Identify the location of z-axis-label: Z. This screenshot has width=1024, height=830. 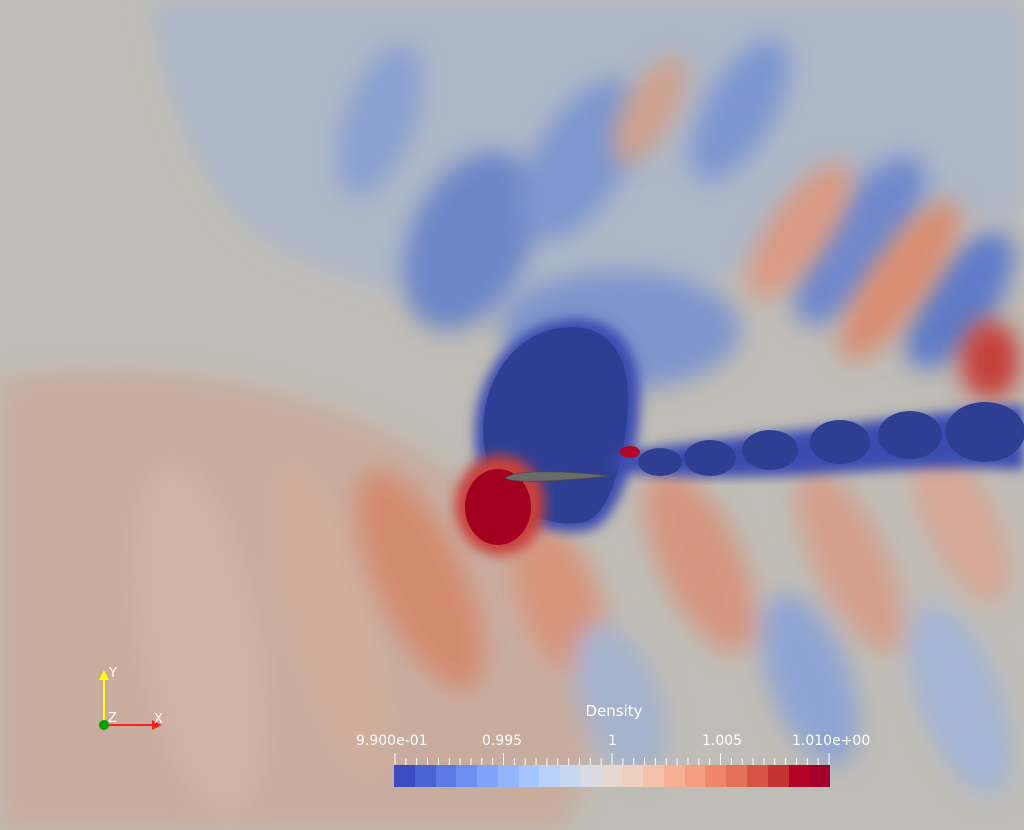
(112, 718).